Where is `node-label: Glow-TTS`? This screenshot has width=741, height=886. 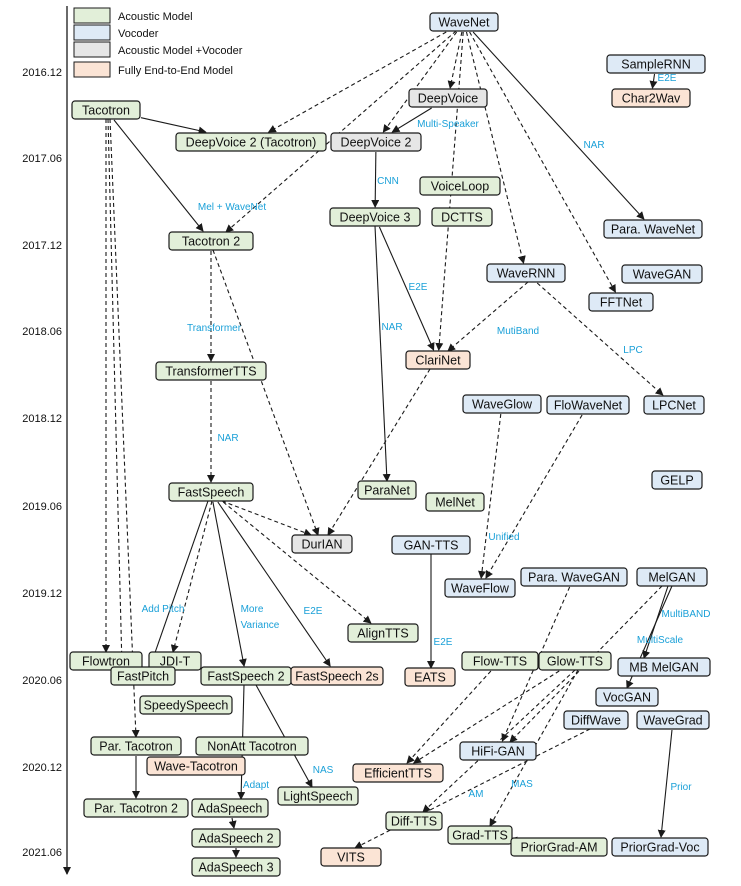
node-label: Glow-TTS is located at coordinates (575, 662).